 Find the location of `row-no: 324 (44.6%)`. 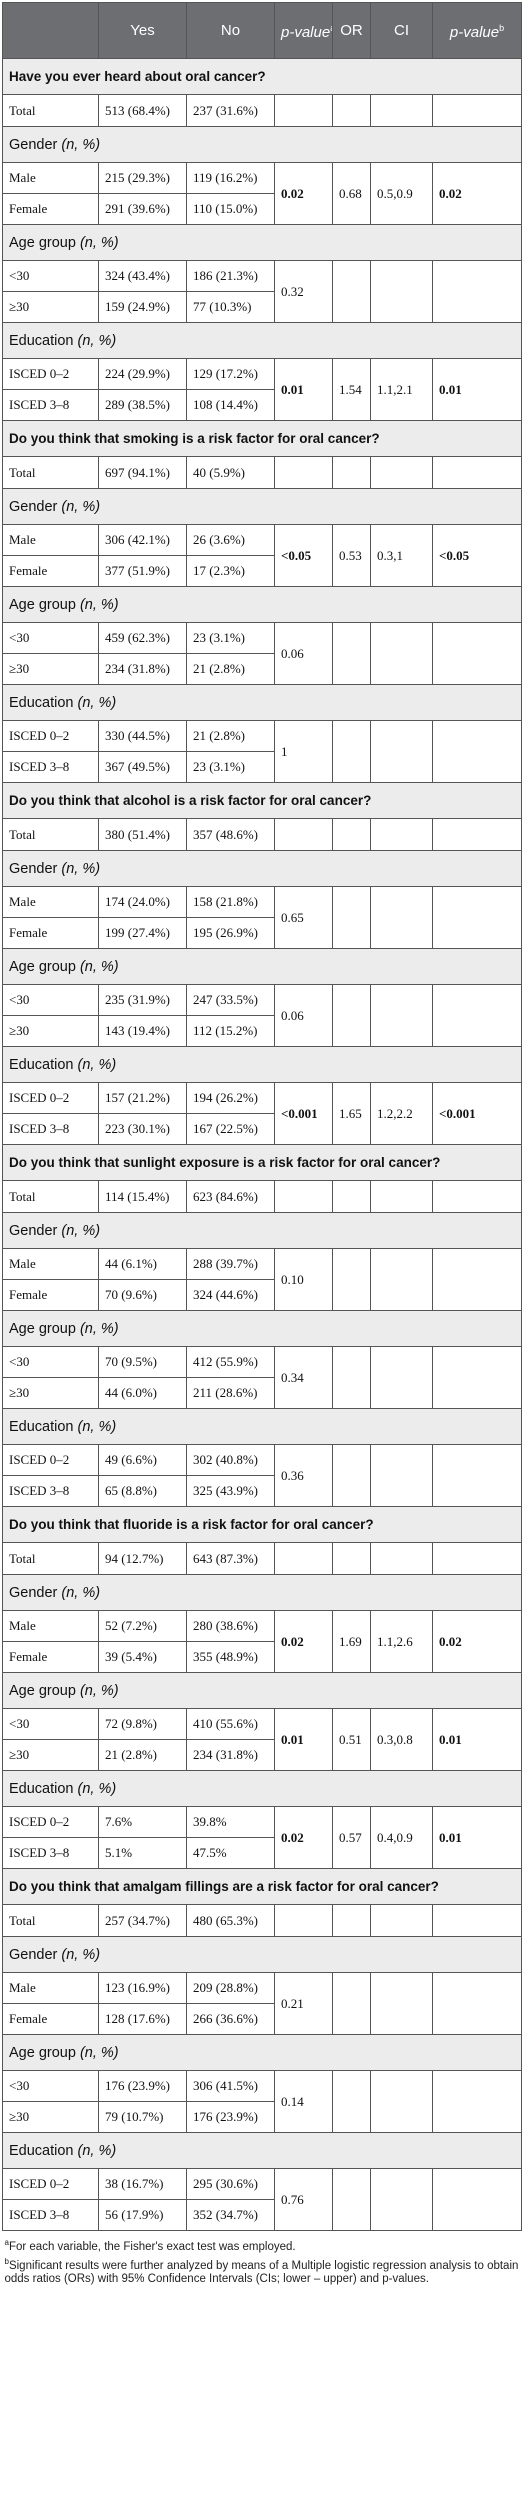

row-no: 324 (44.6%) is located at coordinates (230, 1295).